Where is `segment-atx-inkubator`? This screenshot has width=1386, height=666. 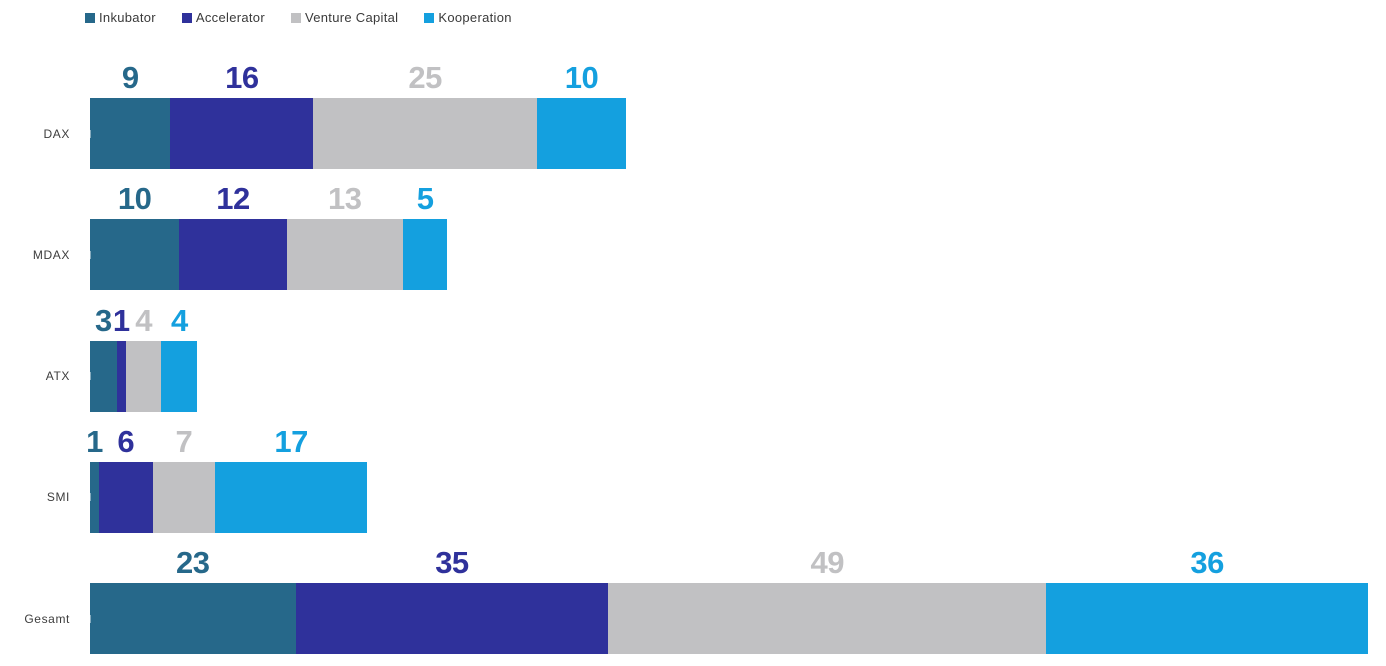
segment-atx-inkubator is located at coordinates (103, 376).